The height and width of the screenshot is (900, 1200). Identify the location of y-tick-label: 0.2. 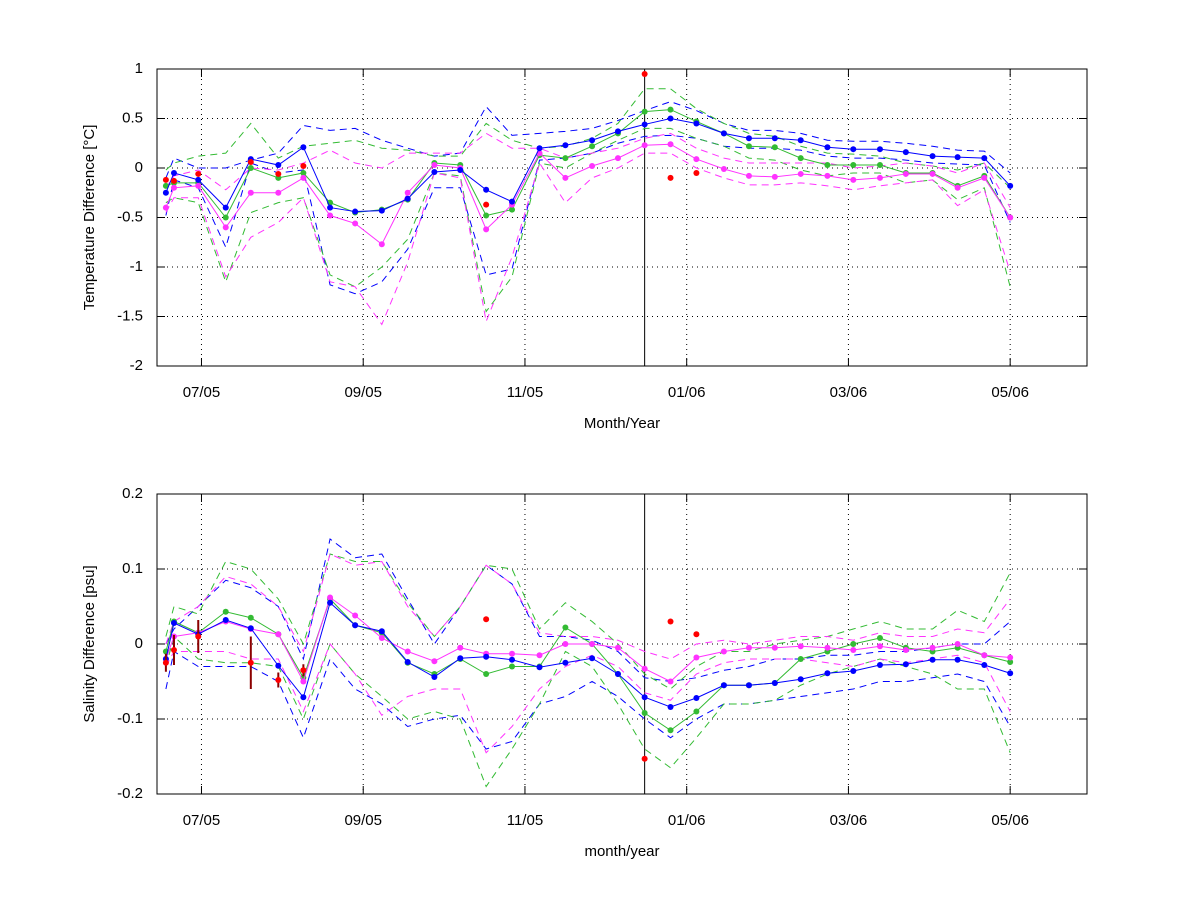
(132, 493).